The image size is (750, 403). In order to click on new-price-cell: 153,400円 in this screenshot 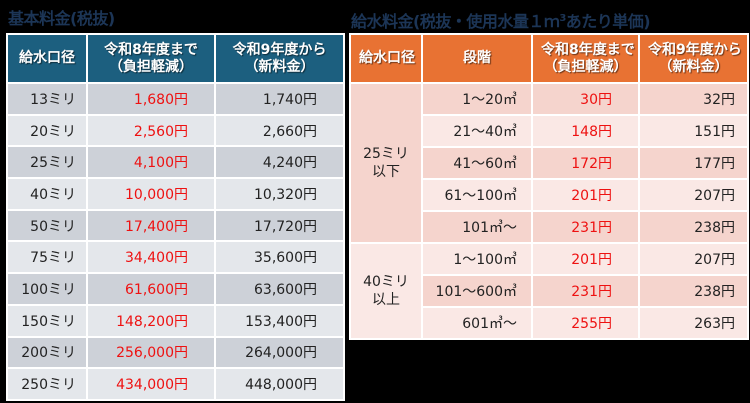, I will do `click(279, 320)`.